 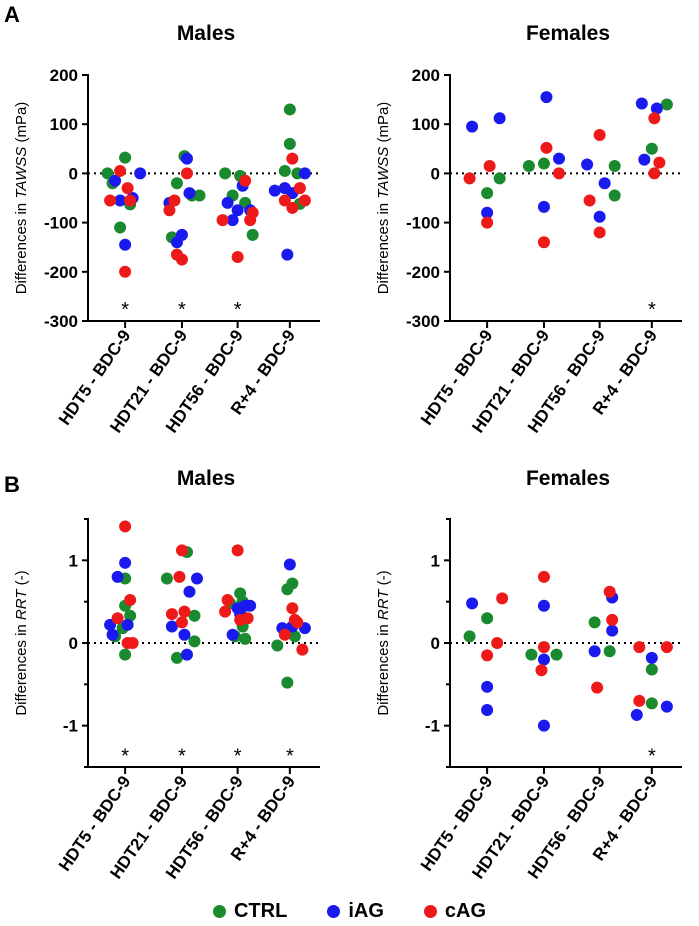 What do you see at coordinates (61, 272) in the screenshot?
I see `y-tick-label: -200` at bounding box center [61, 272].